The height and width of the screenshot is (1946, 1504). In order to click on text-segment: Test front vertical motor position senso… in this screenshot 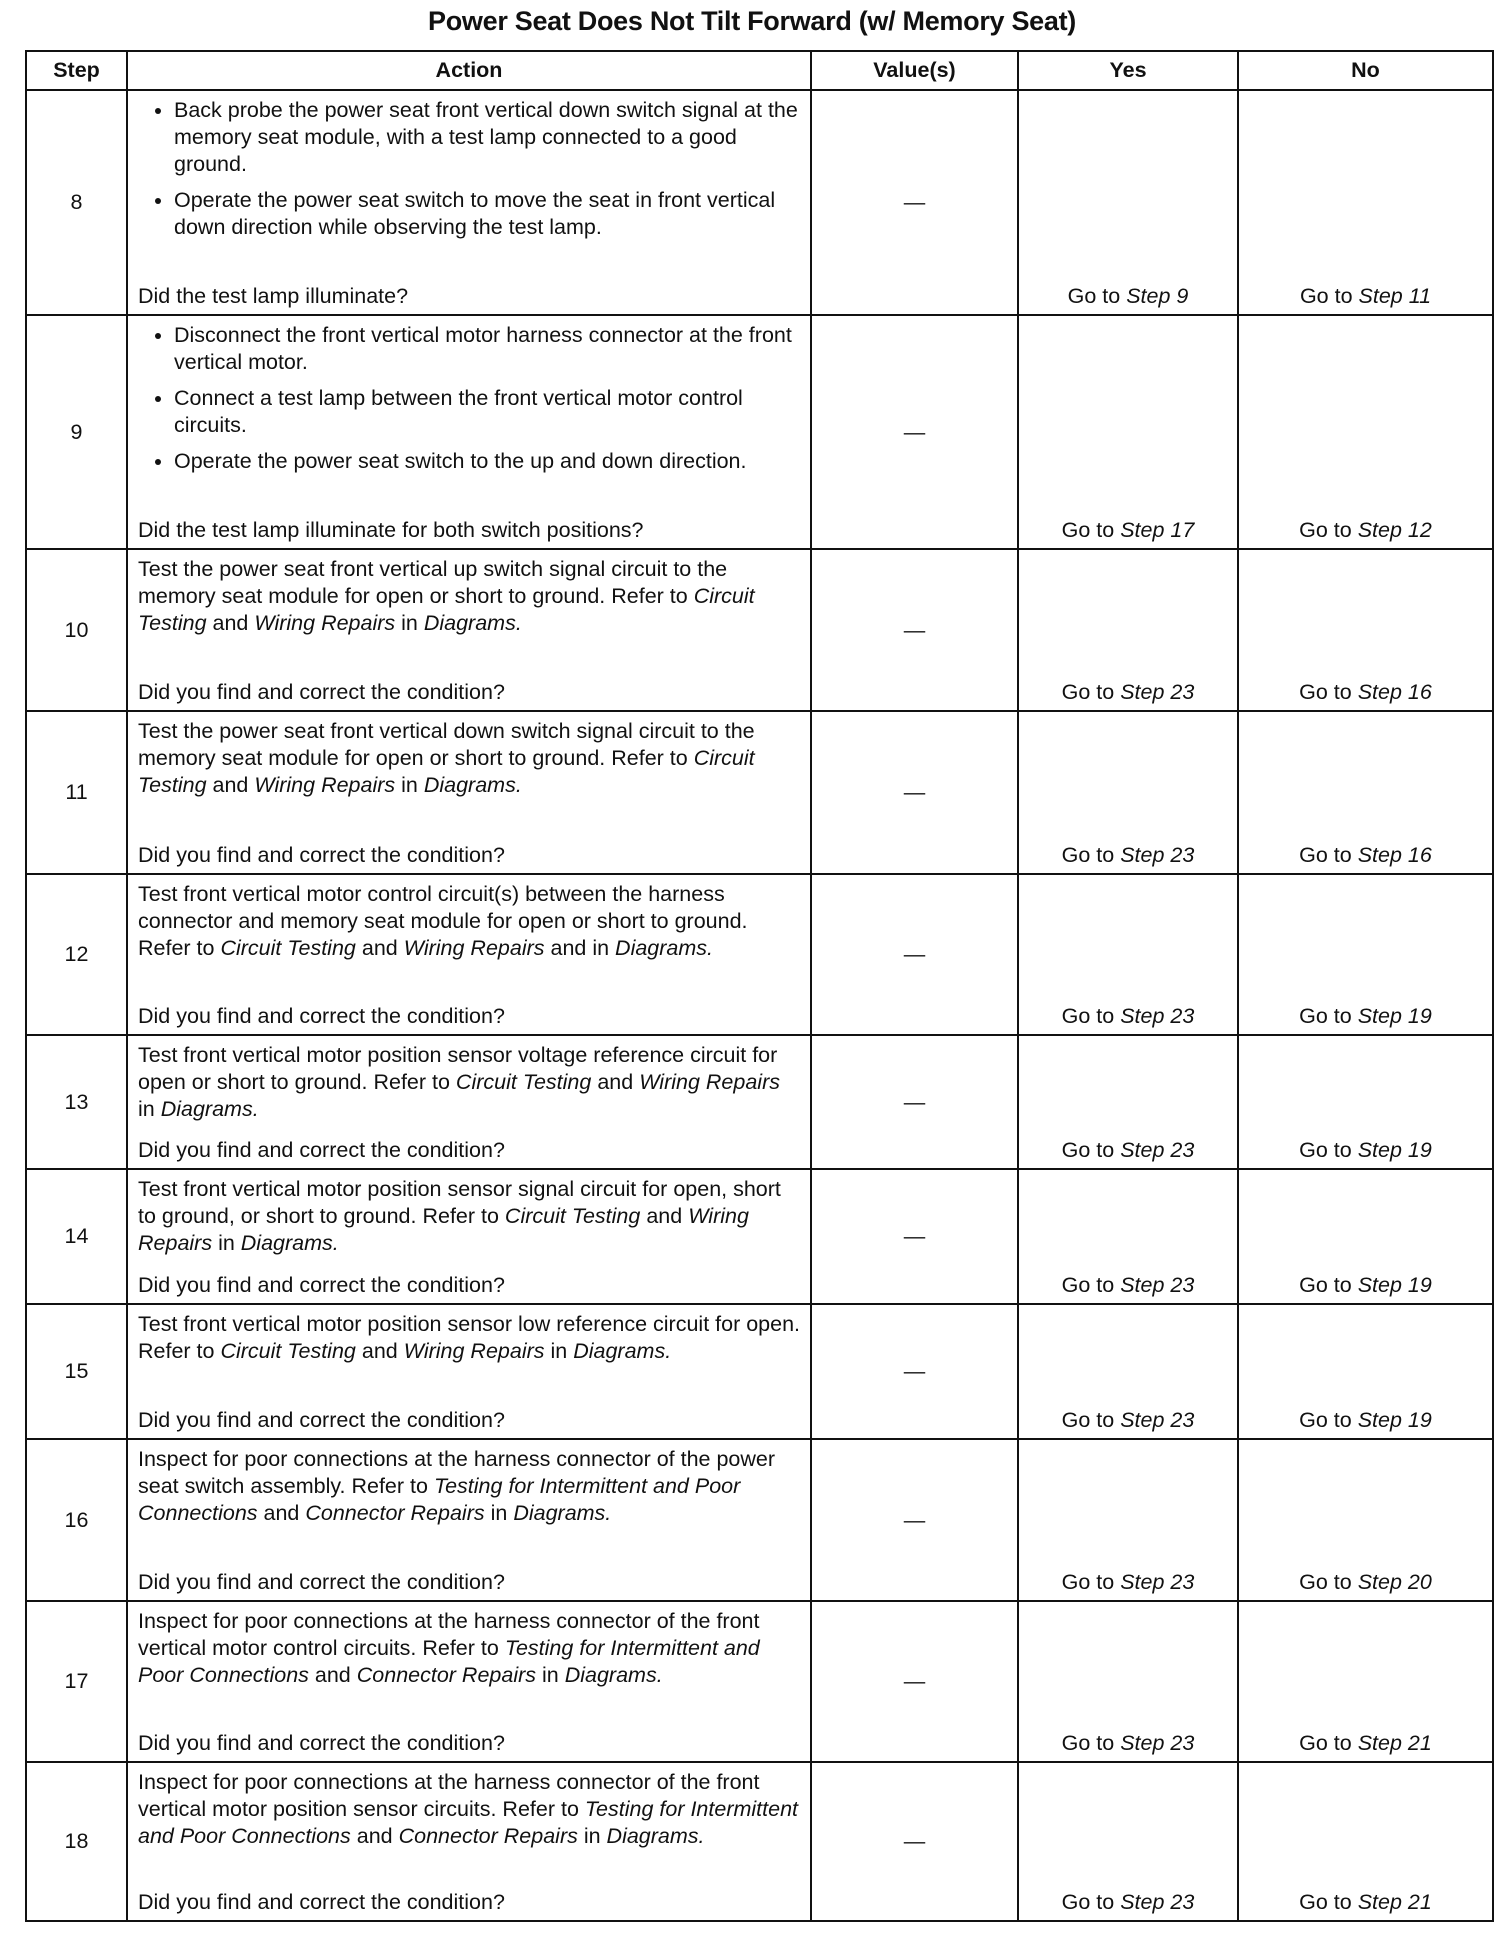, I will do `click(469, 1337)`.